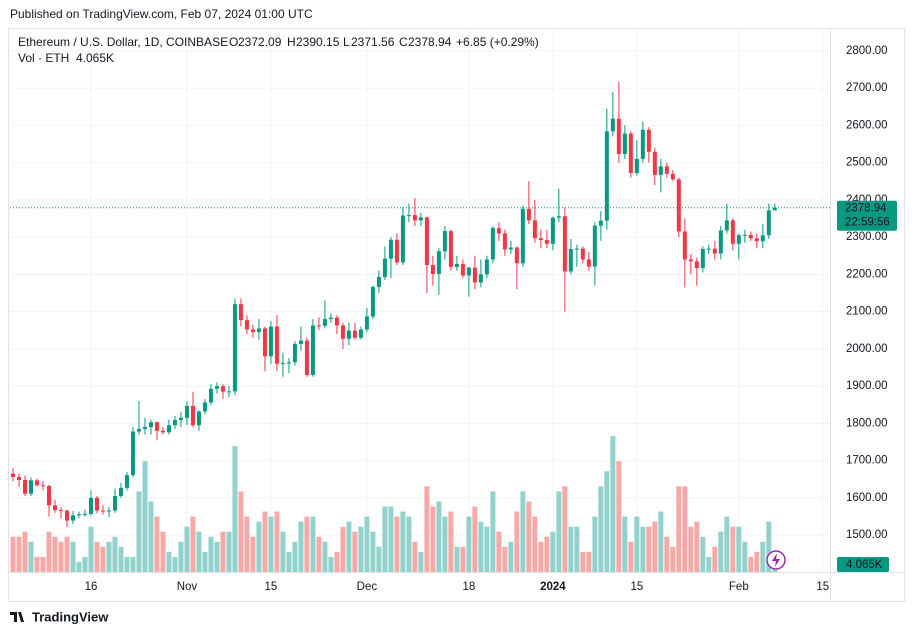  What do you see at coordinates (866, 209) in the screenshot?
I see `last-price-label: 2378.94` at bounding box center [866, 209].